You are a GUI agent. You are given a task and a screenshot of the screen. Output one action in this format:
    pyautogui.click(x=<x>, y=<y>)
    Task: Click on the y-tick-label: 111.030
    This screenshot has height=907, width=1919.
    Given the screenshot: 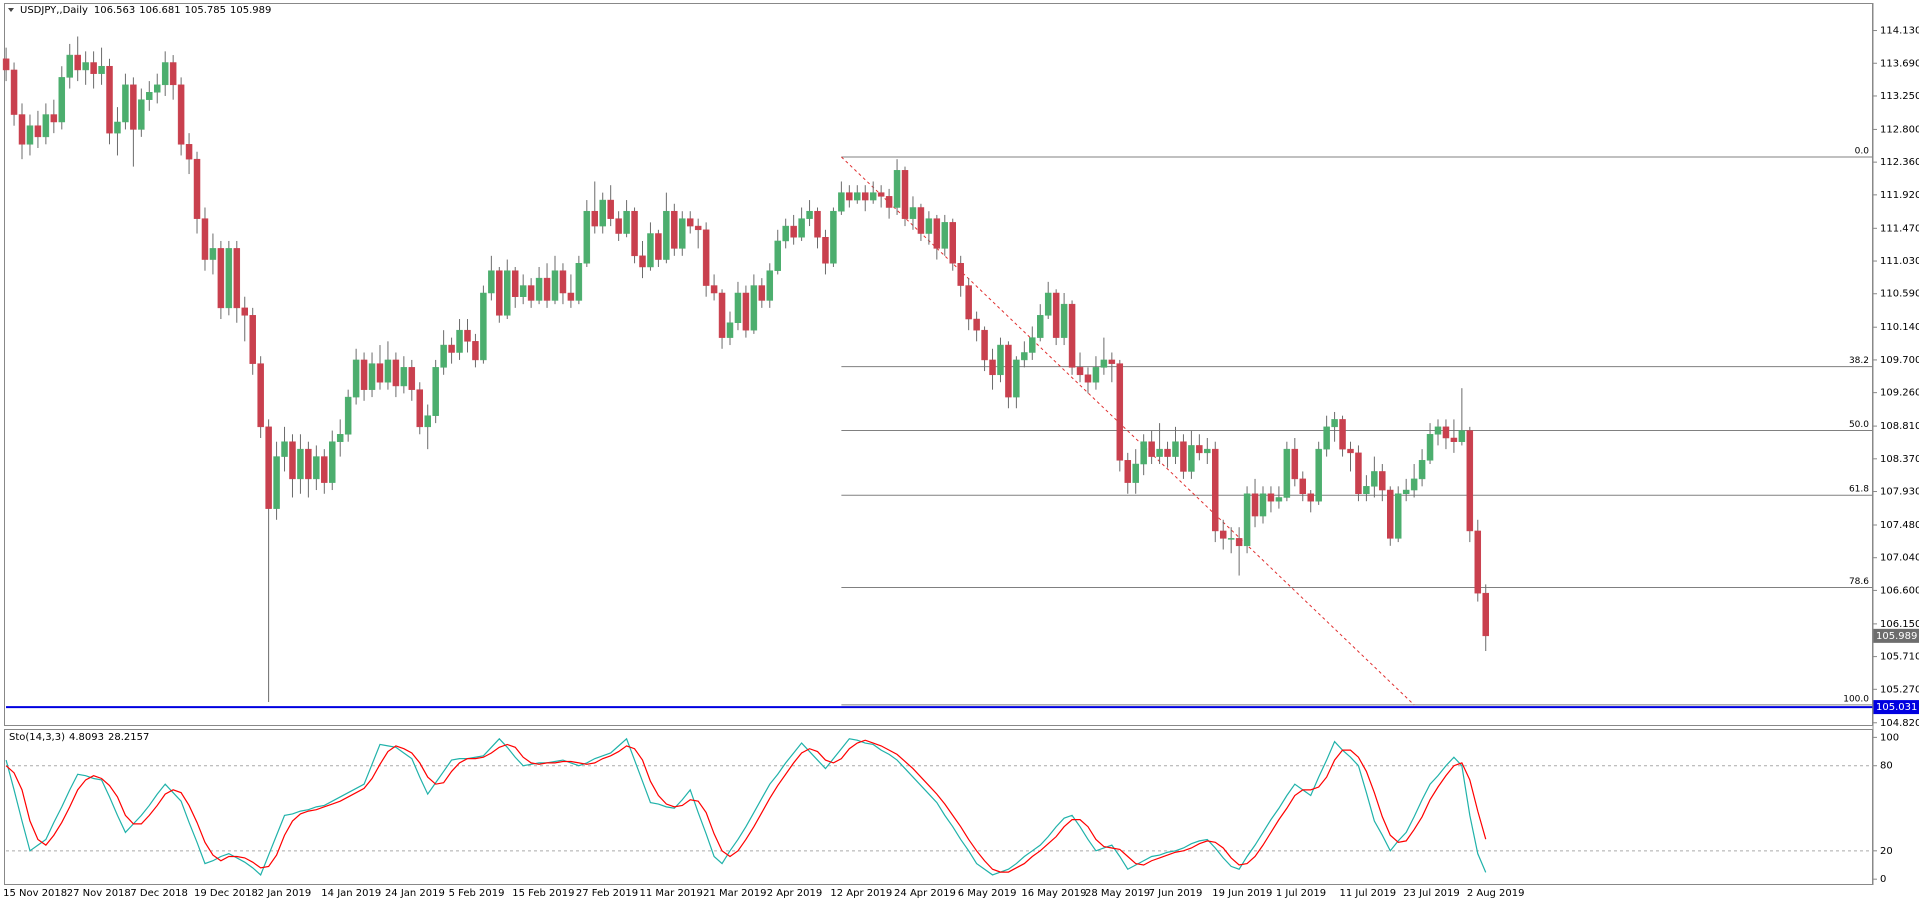 What is the action you would take?
    pyautogui.click(x=1899, y=261)
    